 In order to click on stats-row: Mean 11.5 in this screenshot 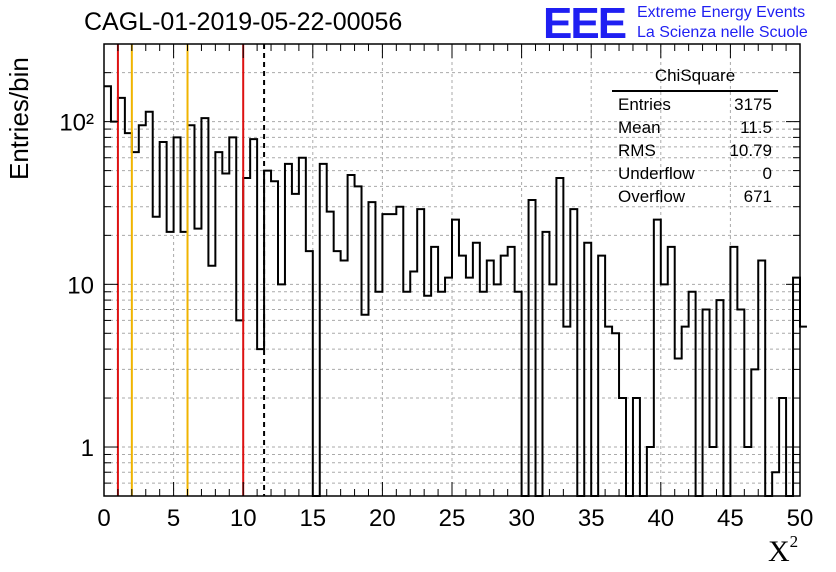, I will do `click(695, 127)`.